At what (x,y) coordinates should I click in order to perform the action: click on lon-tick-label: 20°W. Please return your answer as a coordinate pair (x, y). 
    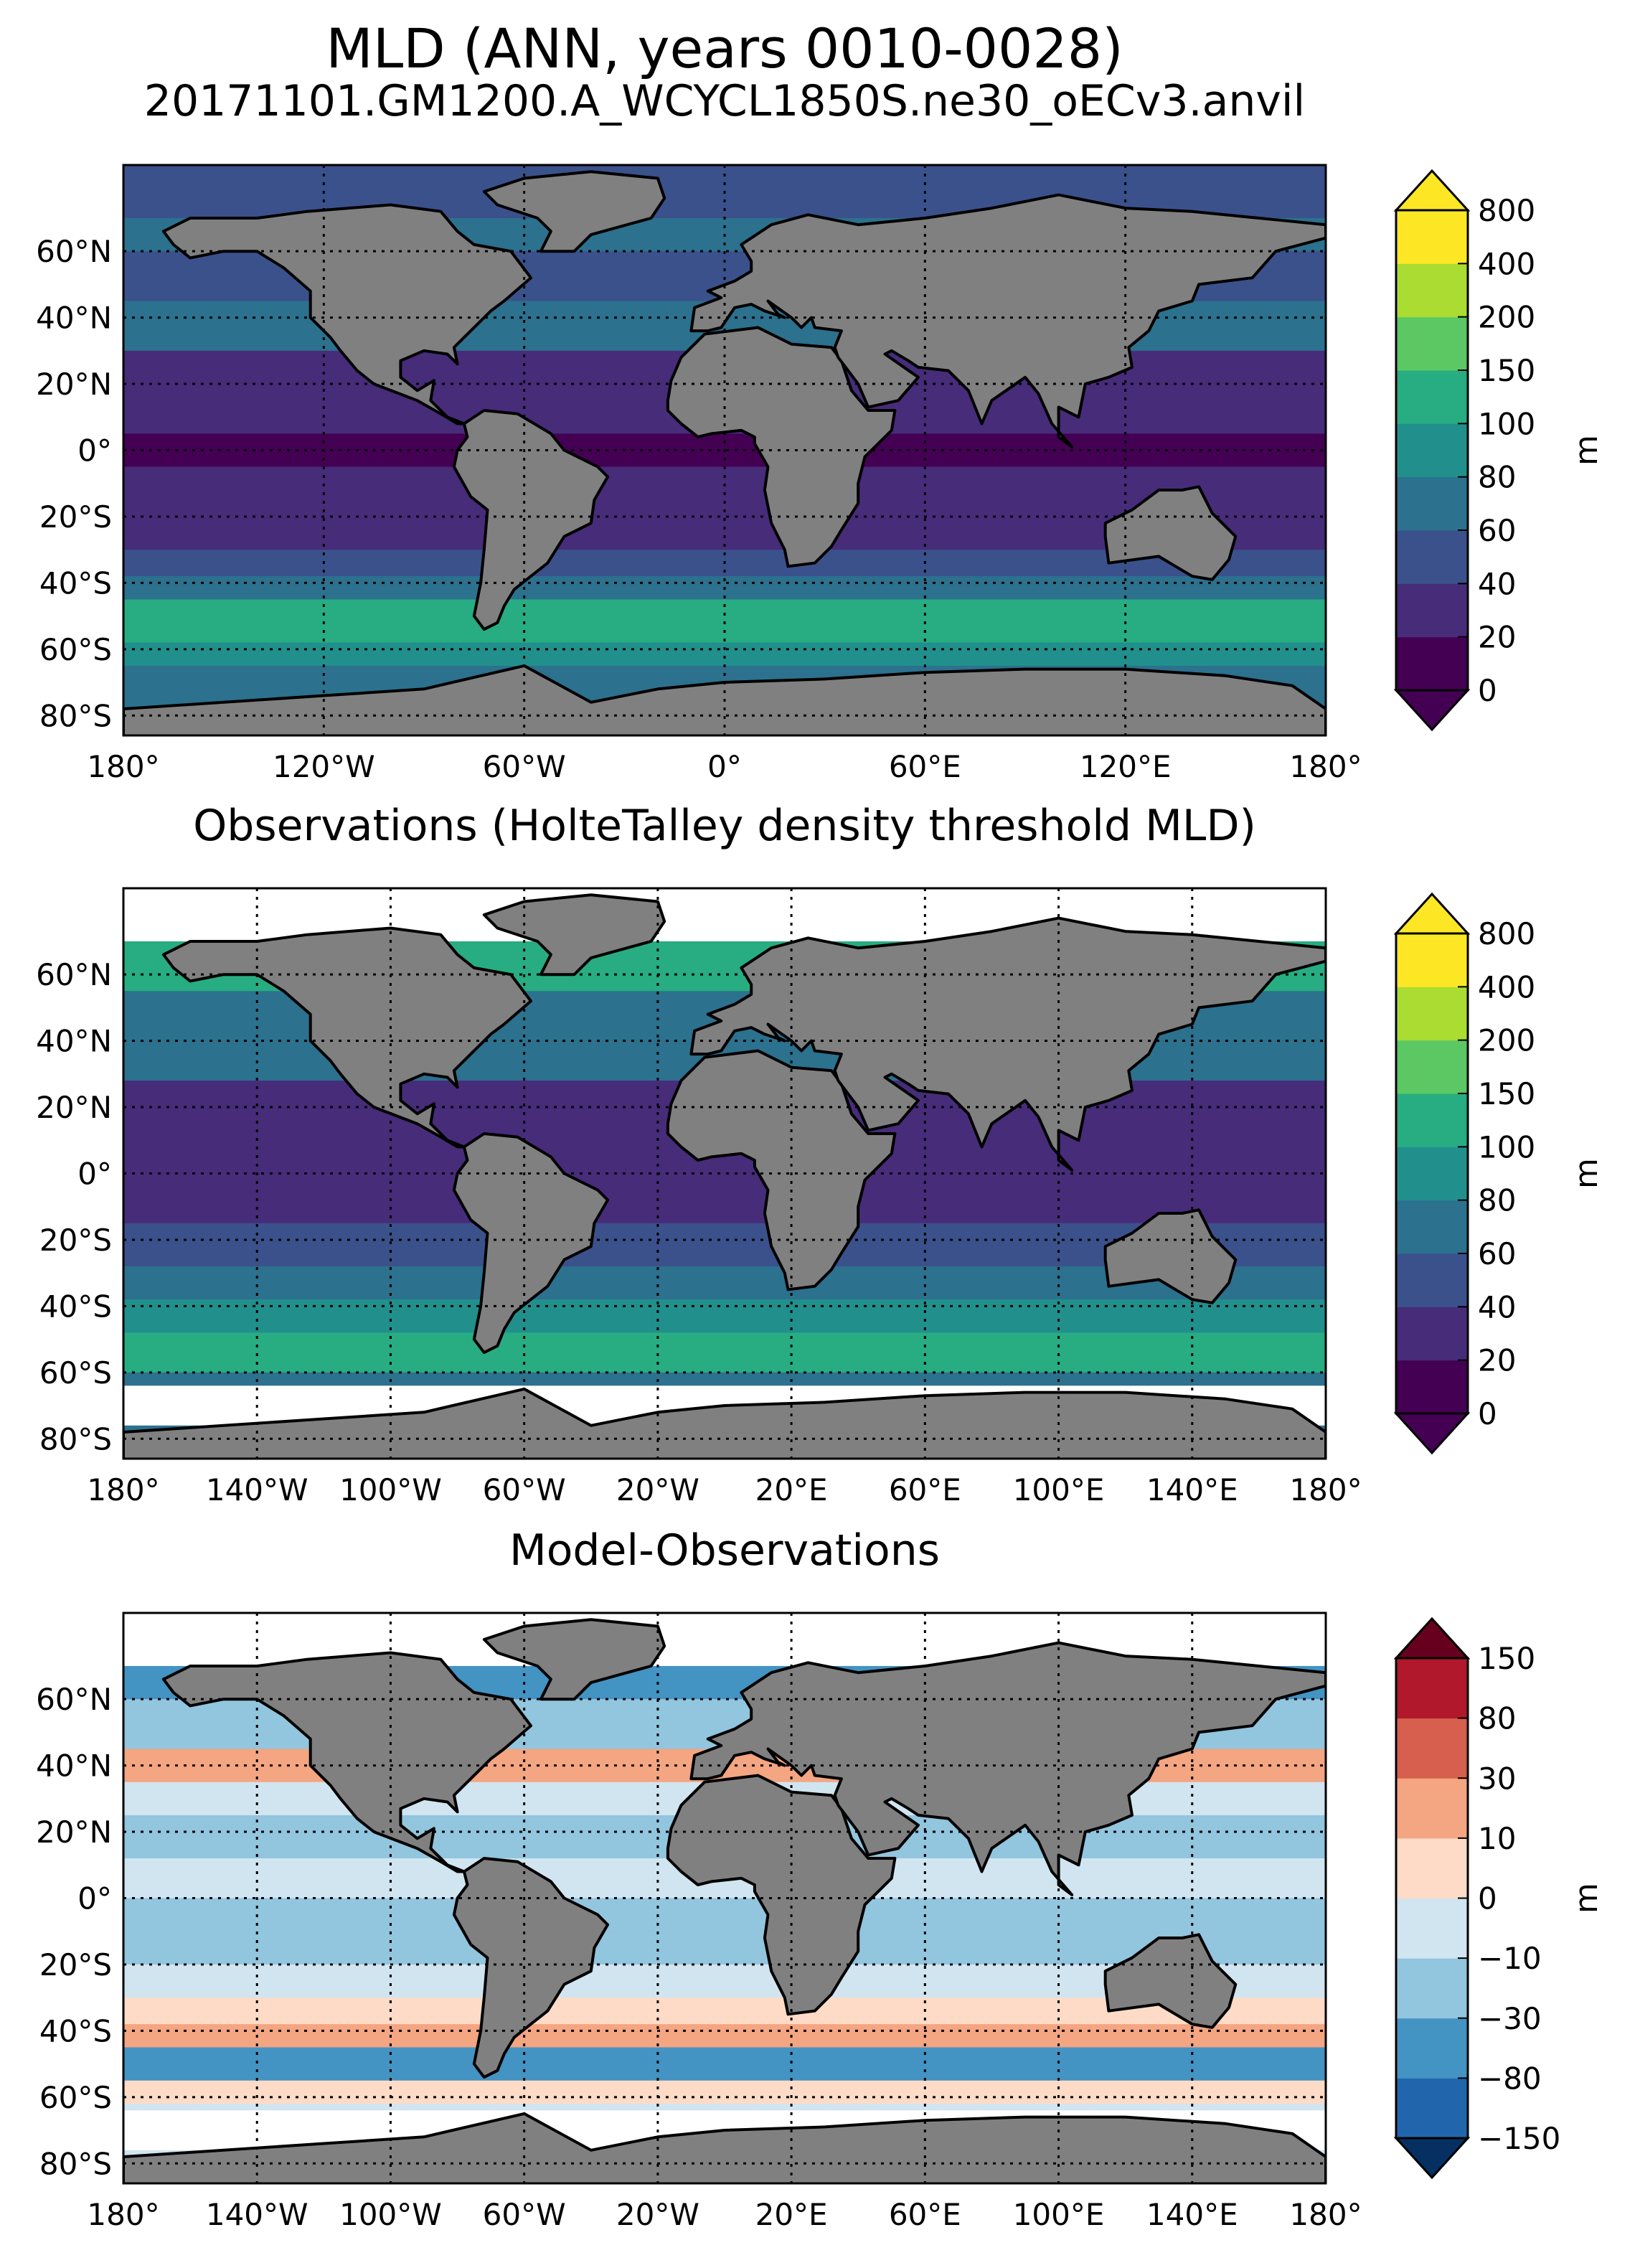
    Looking at the image, I should click on (657, 1489).